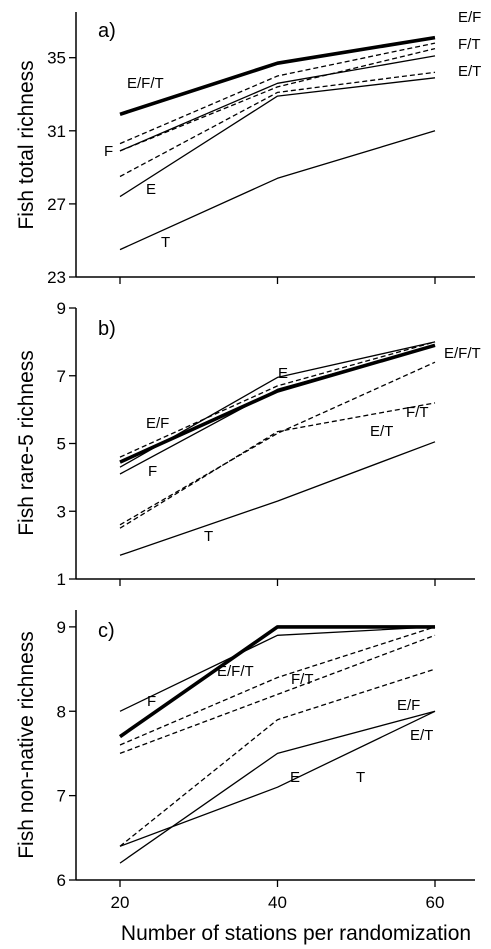  What do you see at coordinates (56, 131) in the screenshot?
I see `y-tick-label: 31` at bounding box center [56, 131].